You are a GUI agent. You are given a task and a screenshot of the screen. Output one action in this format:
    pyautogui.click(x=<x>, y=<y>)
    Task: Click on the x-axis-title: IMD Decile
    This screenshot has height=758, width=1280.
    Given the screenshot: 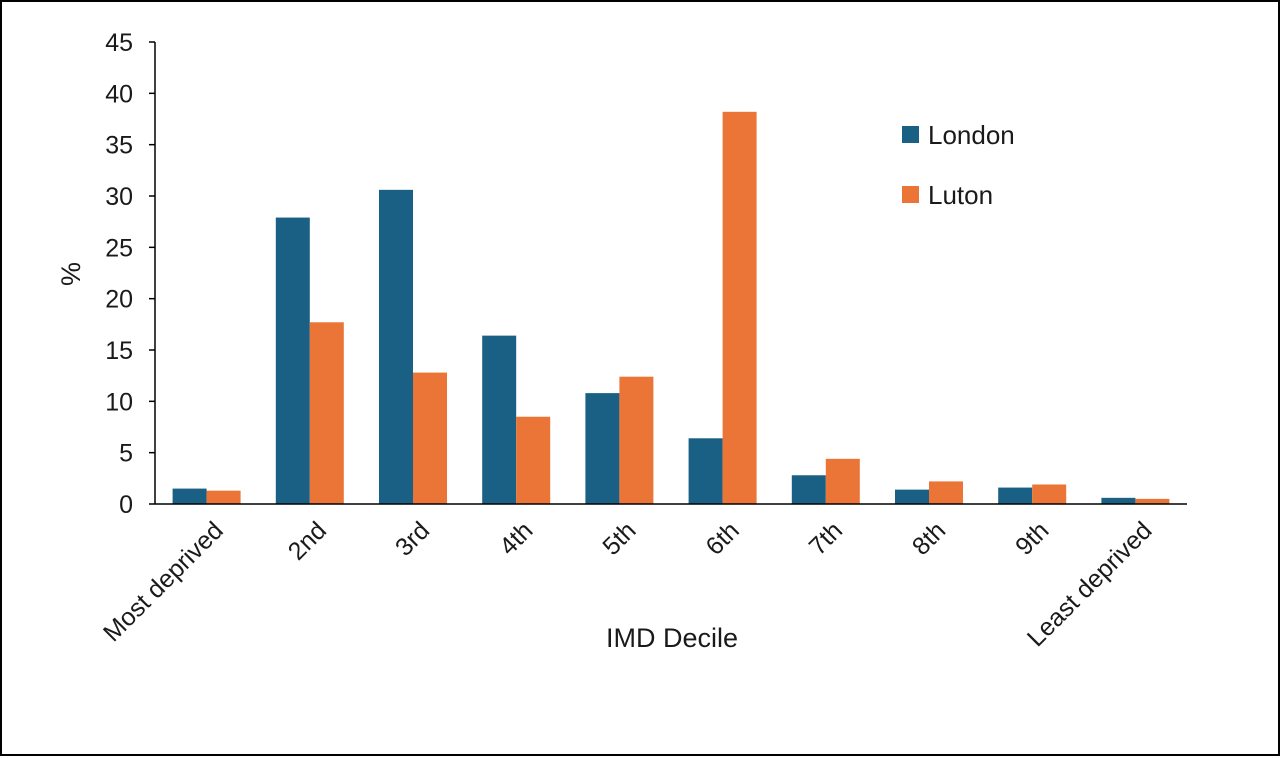 What is the action you would take?
    pyautogui.click(x=672, y=638)
    